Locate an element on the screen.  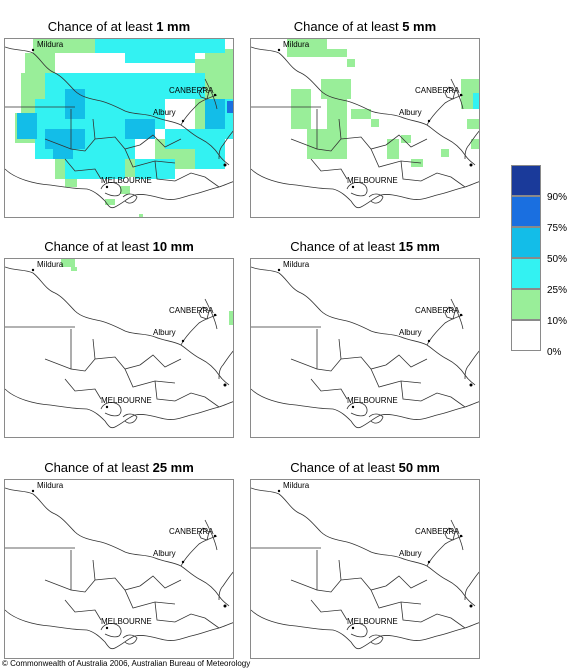
town-label-melbourne: MELBOURNE is located at coordinates (372, 180).